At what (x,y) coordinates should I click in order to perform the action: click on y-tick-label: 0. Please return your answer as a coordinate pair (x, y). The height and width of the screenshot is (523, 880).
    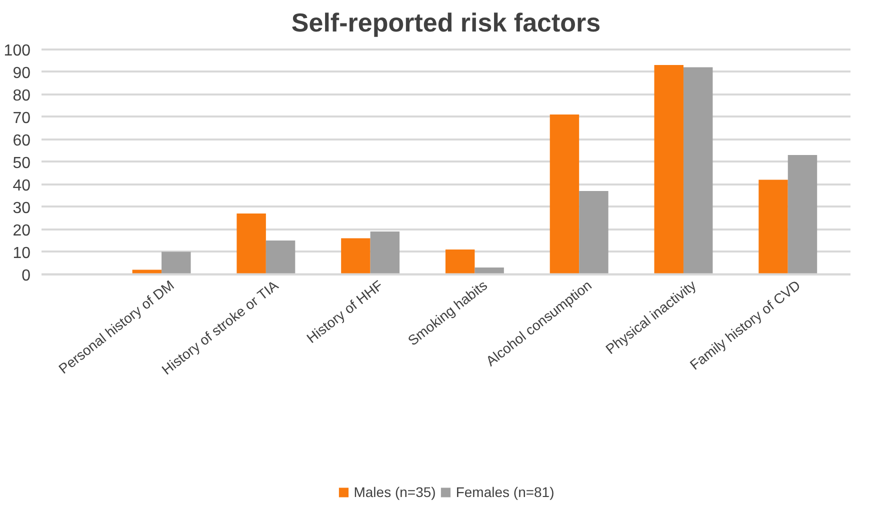
    Looking at the image, I should click on (26, 275).